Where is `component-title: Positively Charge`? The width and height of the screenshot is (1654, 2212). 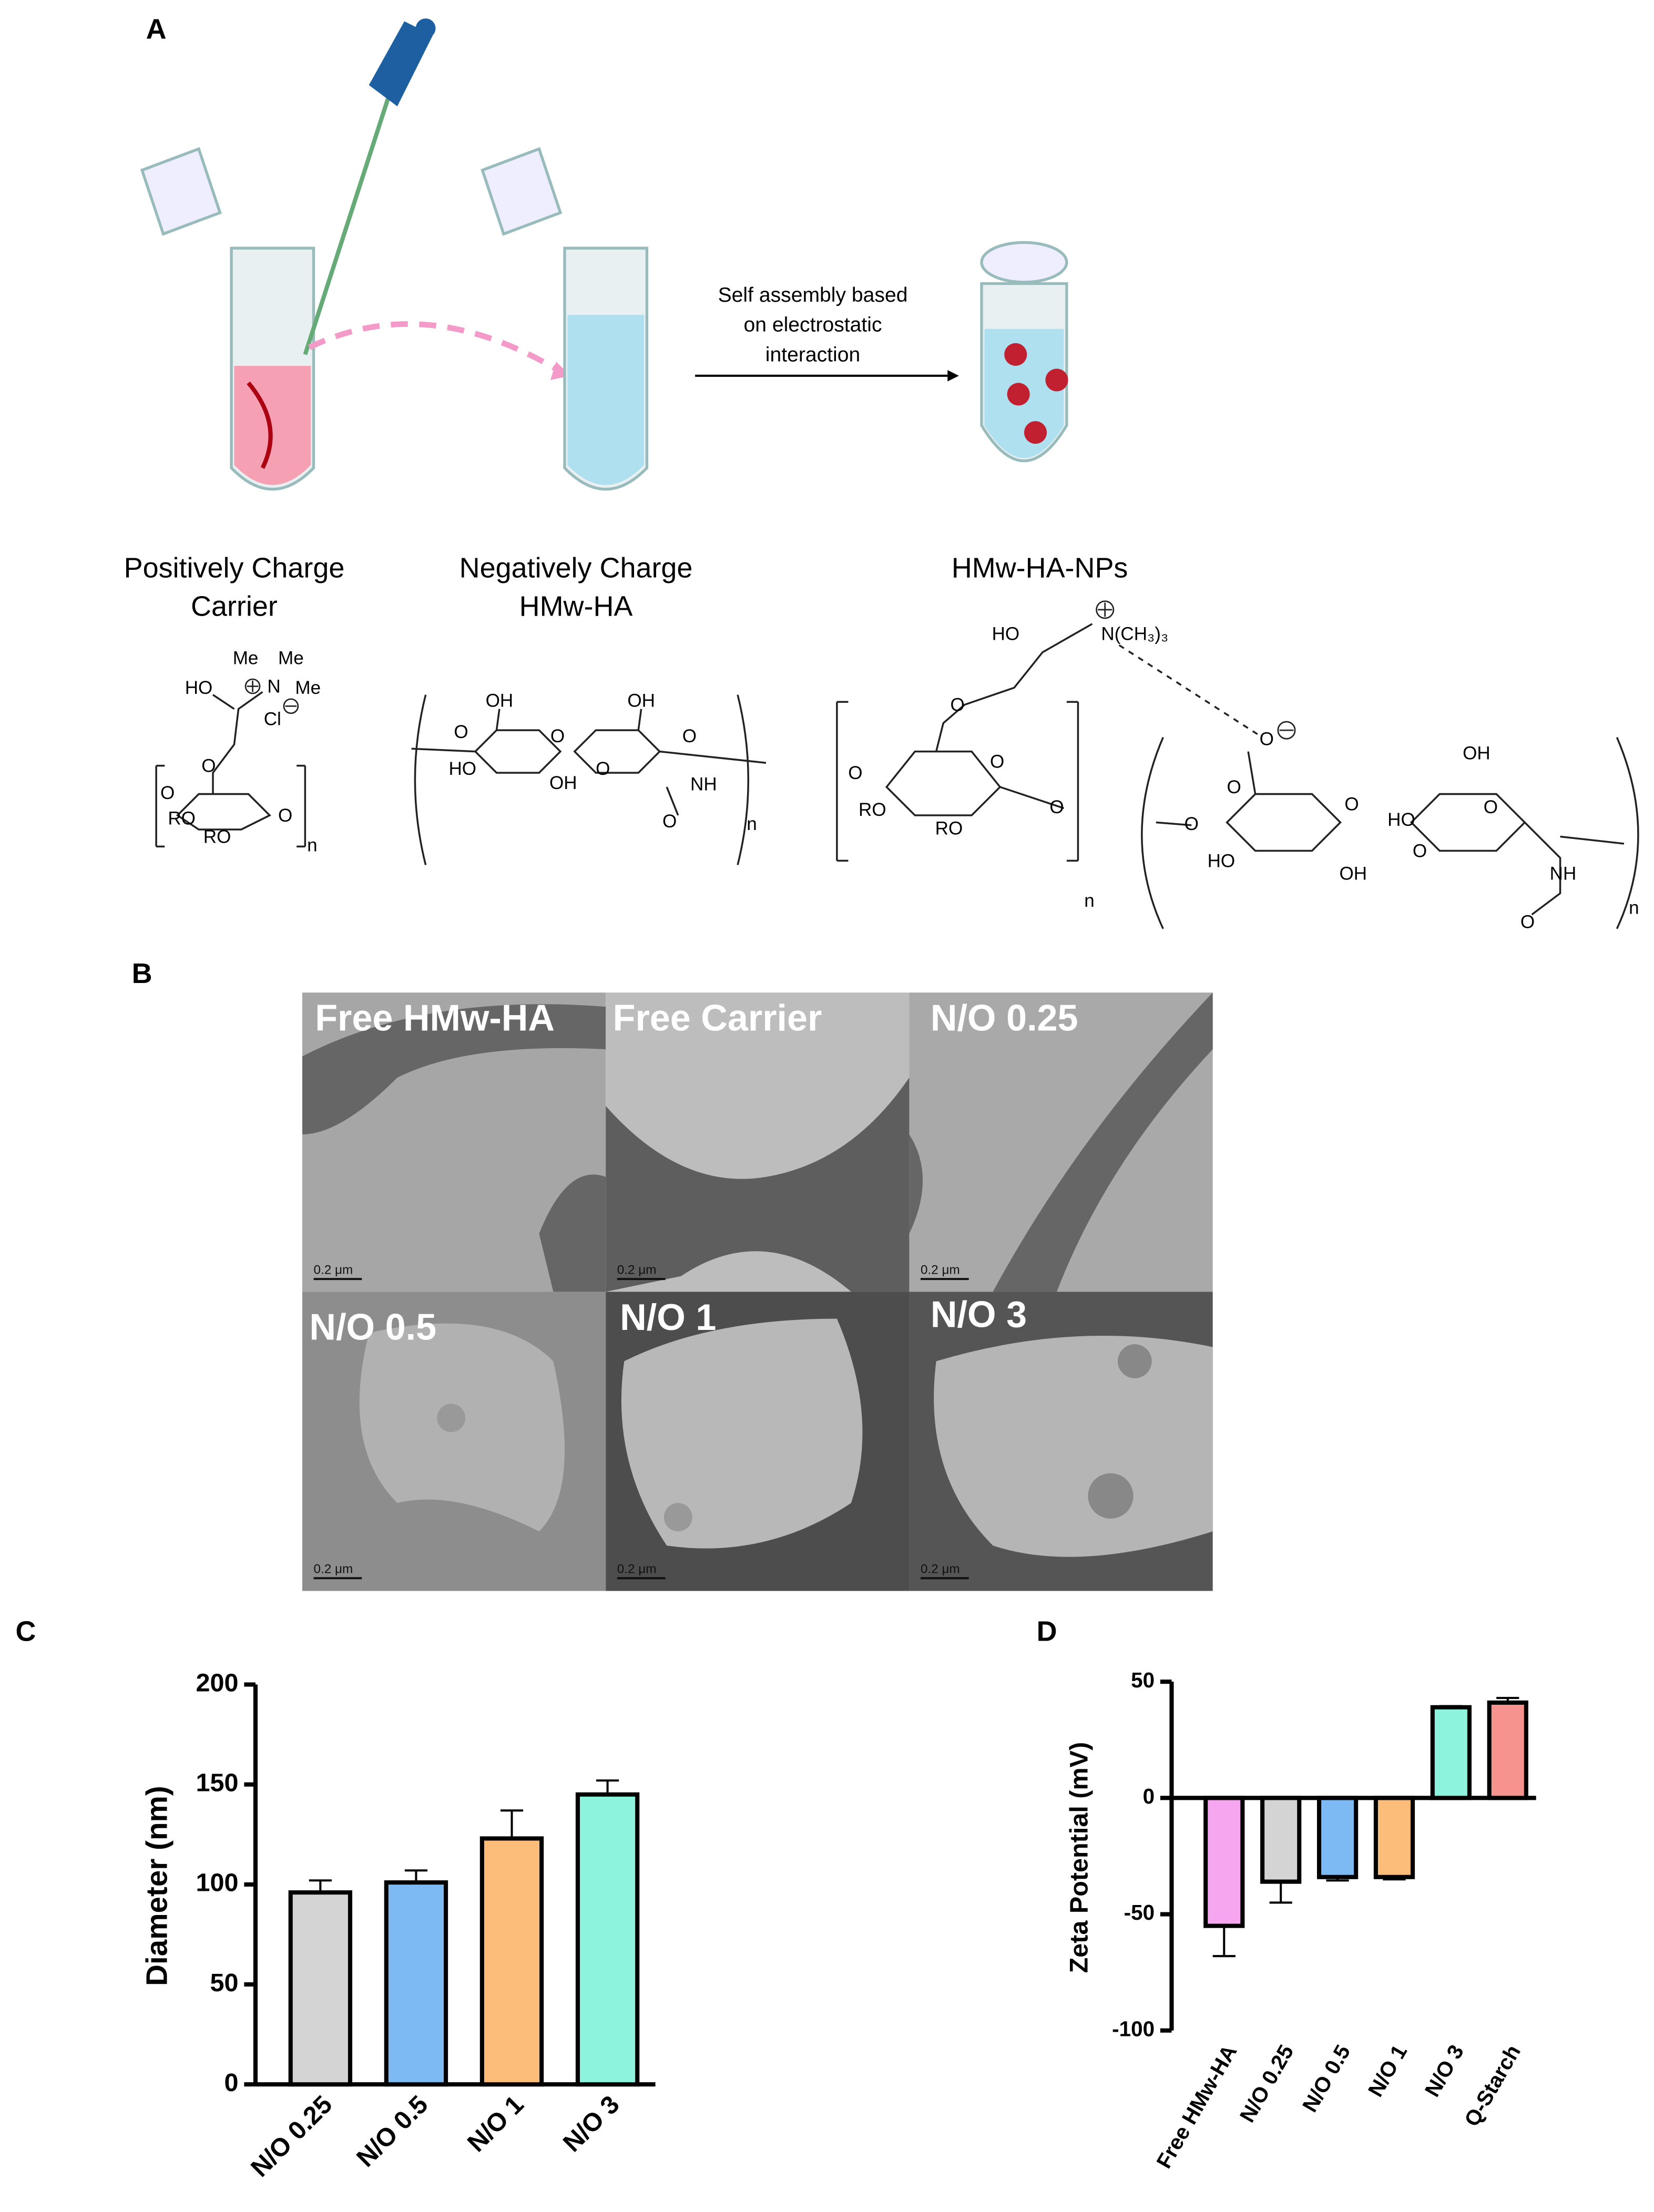
component-title: Positively Charge is located at coordinates (234, 568).